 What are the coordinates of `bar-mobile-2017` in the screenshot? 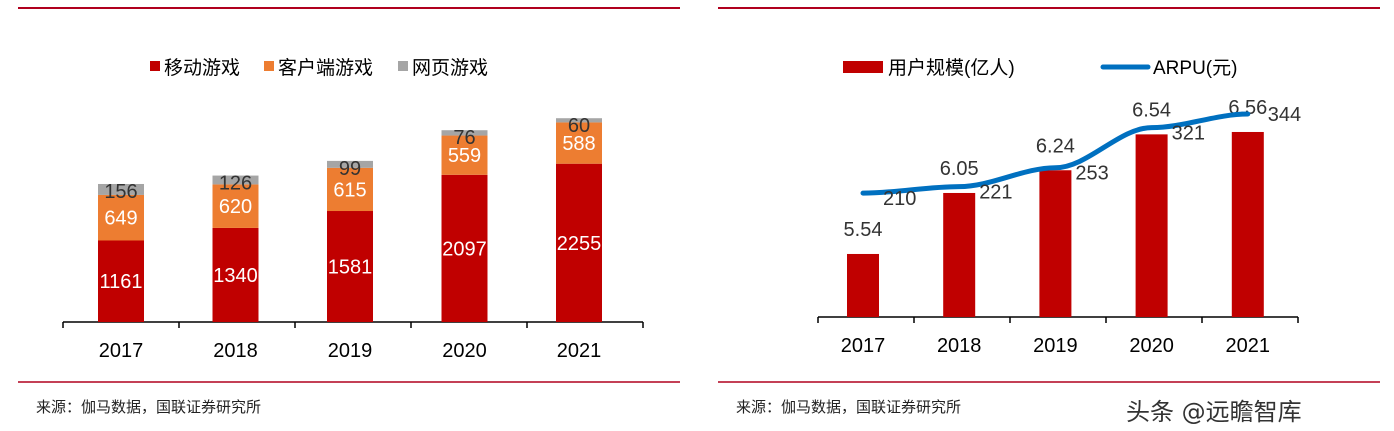 It's located at (121, 281).